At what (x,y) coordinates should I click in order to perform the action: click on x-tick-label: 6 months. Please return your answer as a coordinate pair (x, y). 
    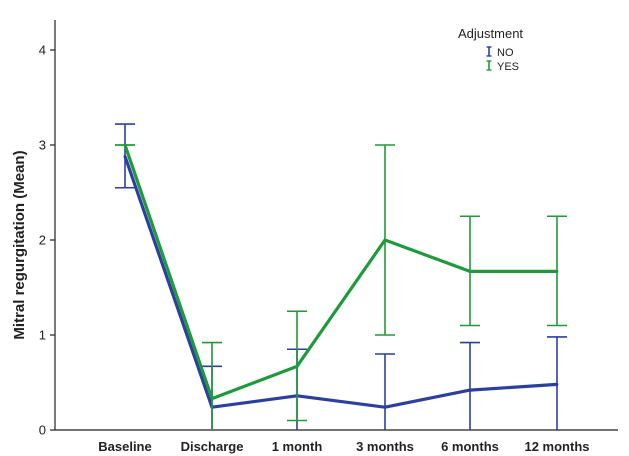
    Looking at the image, I should click on (470, 446).